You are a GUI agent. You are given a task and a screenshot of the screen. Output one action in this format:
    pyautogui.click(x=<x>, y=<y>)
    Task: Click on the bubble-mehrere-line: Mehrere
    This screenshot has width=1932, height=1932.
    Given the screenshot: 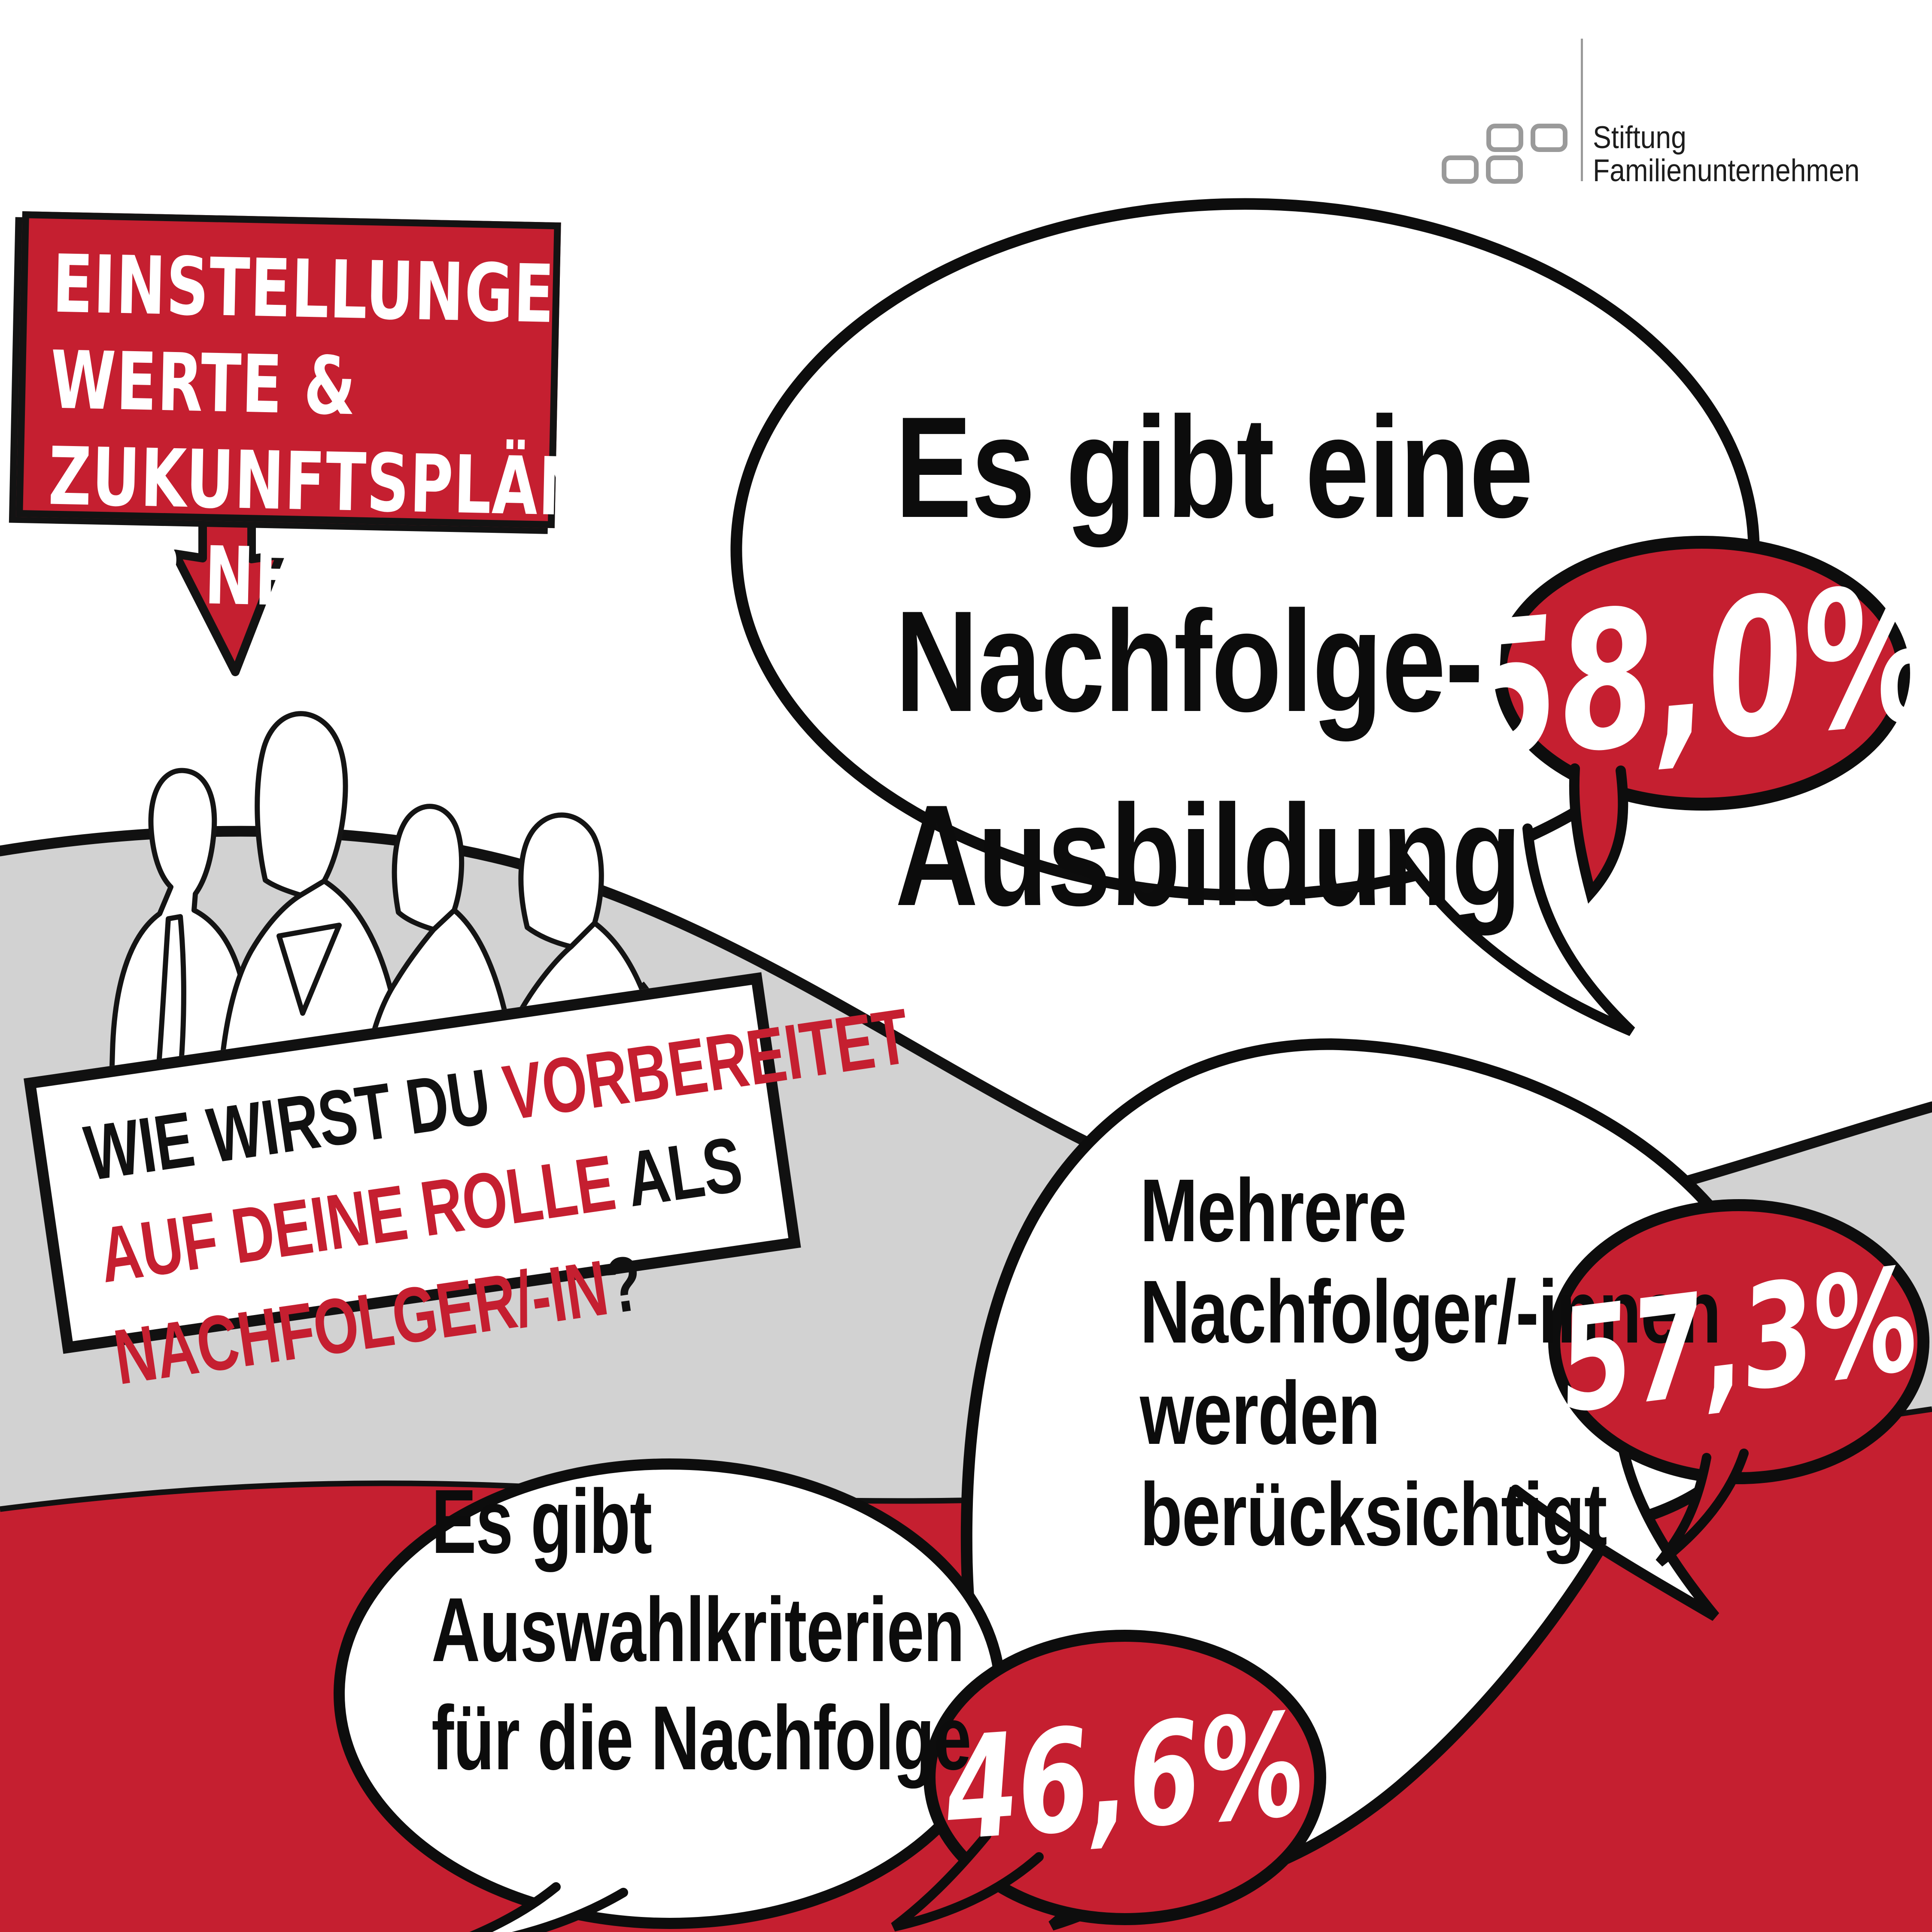 What is the action you would take?
    pyautogui.click(x=1273, y=1211)
    